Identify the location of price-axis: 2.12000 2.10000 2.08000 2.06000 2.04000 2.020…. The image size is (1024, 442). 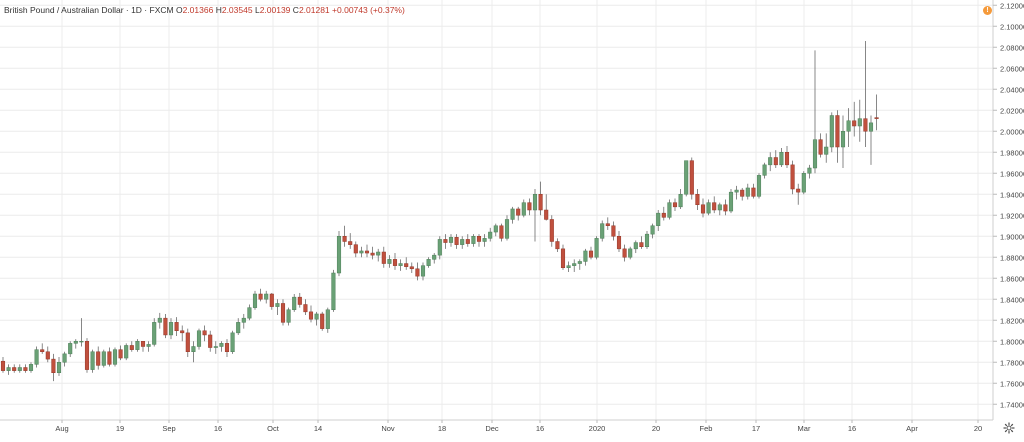
(1008, 205).